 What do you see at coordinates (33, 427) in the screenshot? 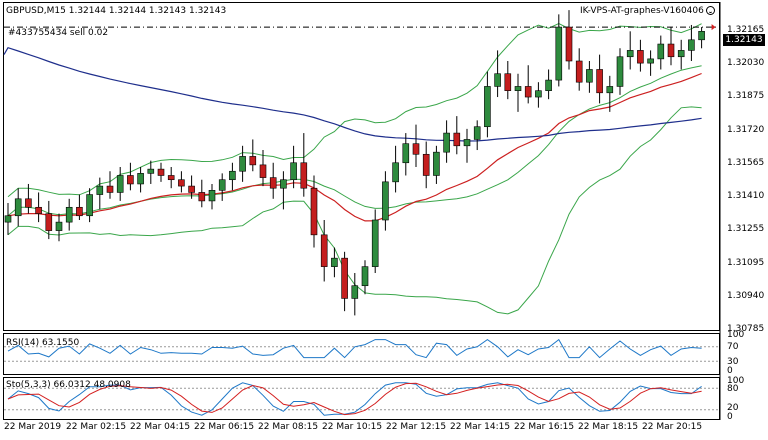
I see `time-label: 22 Mar 2019` at bounding box center [33, 427].